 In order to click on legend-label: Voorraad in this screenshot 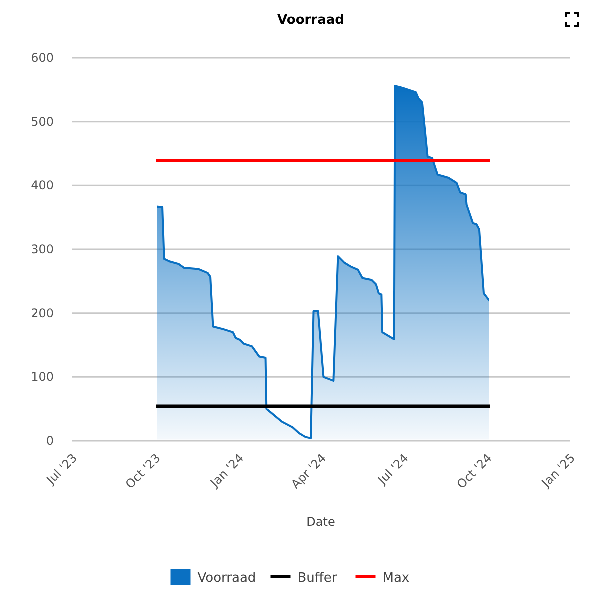, I will do `click(227, 578)`.